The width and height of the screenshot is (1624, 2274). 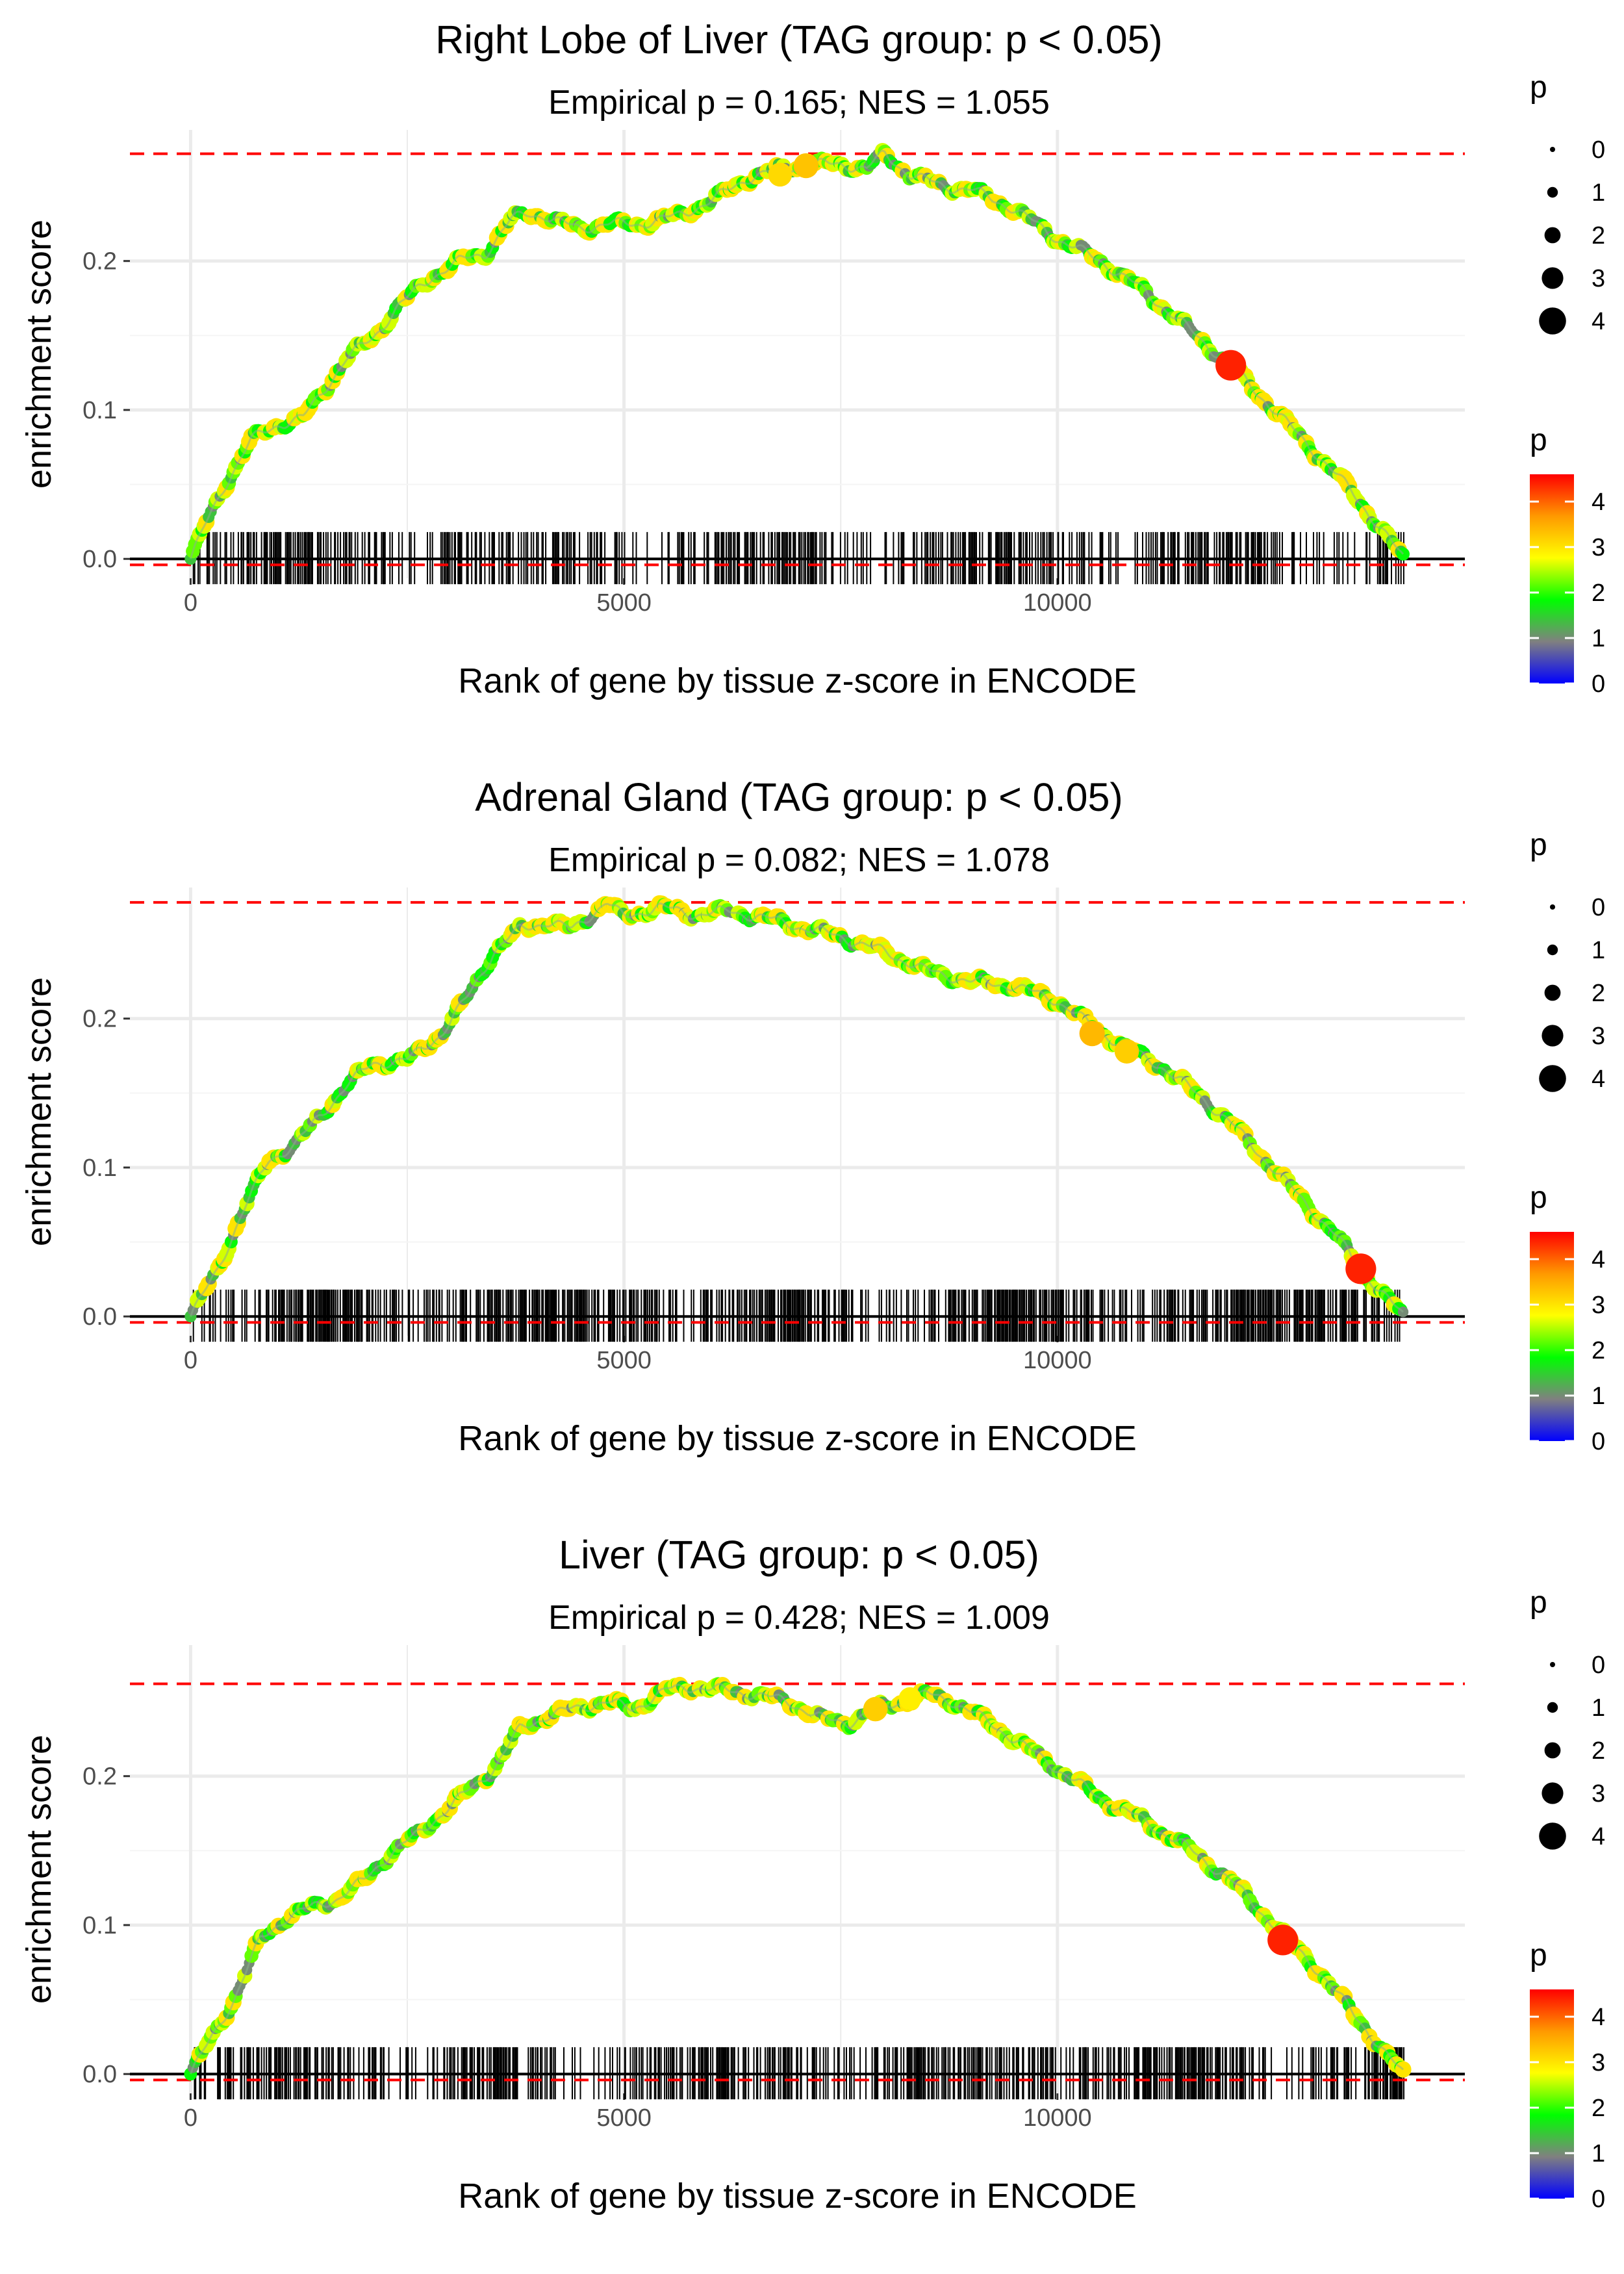 I want to click on es-line, so click(x=796, y=1109).